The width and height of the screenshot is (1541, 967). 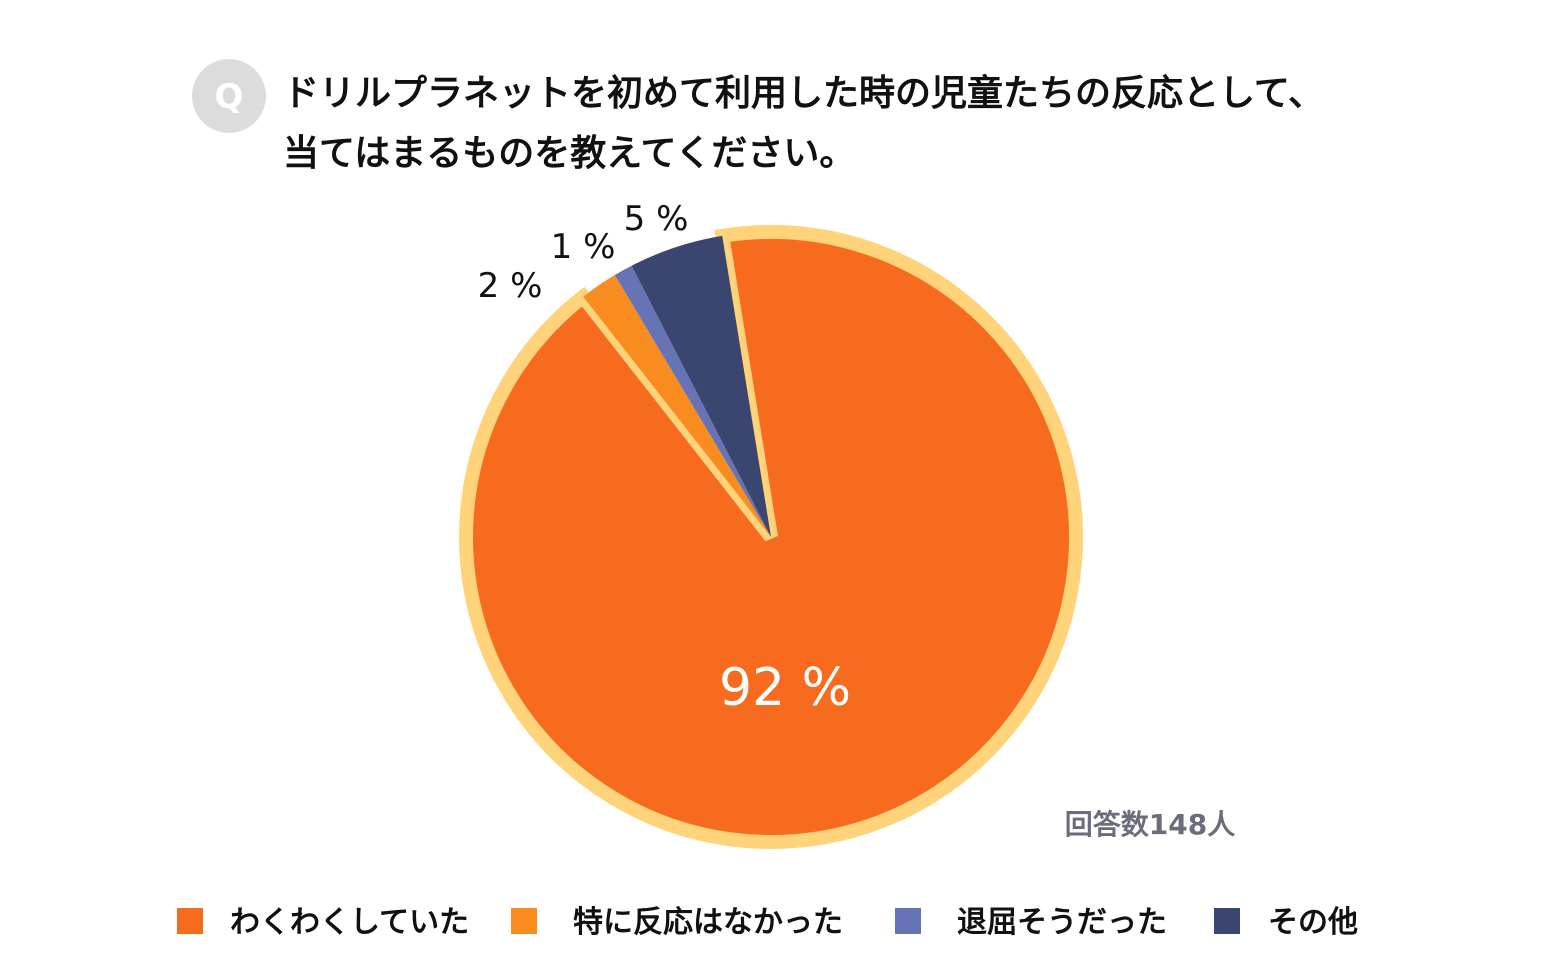 I want to click on legend-label-wakuwaku: わくわくしていた, so click(x=349, y=922).